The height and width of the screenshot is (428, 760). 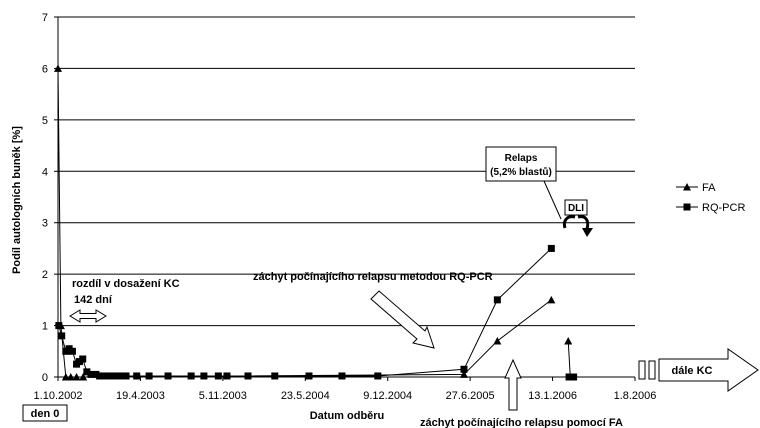 I want to click on annotation-dale-kc: dále KC, so click(x=708, y=370).